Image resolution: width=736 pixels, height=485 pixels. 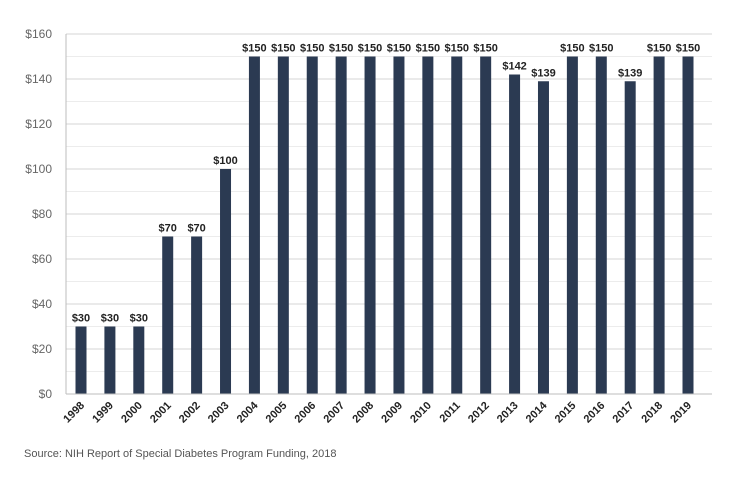 I want to click on x-tick-label: 2014, so click(x=537, y=412).